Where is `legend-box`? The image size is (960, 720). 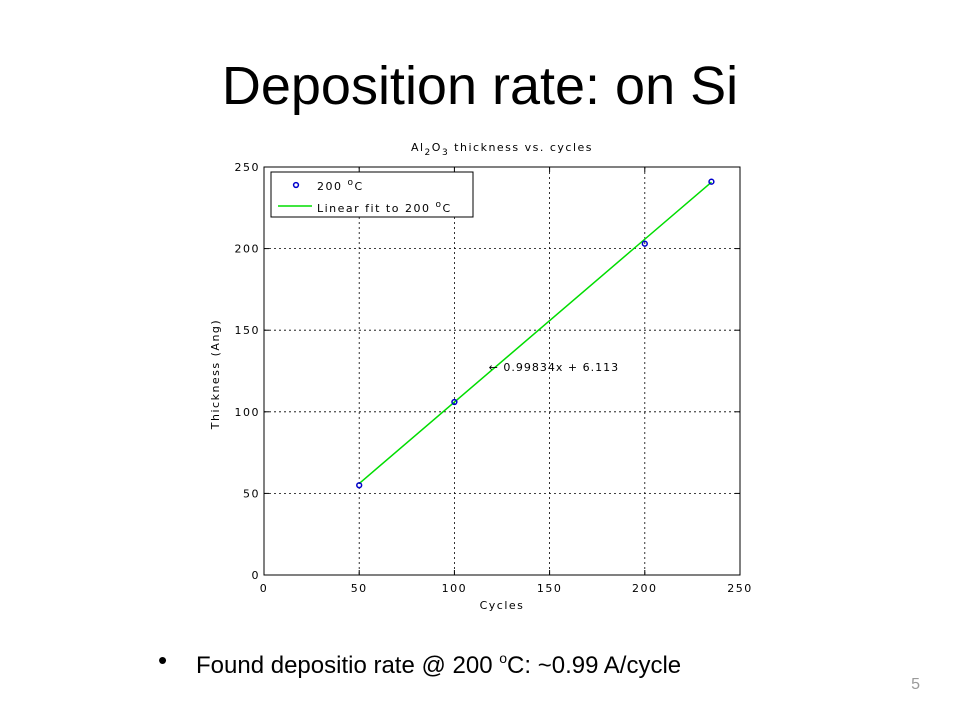 legend-box is located at coordinates (372, 194).